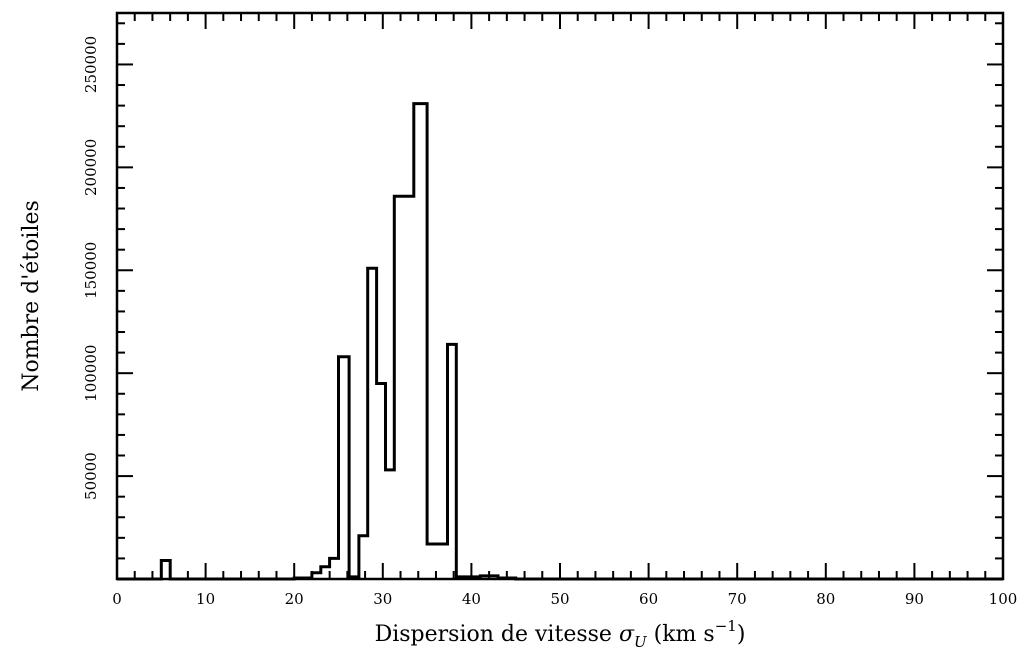  What do you see at coordinates (737, 599) in the screenshot?
I see `x-tick-label: 70` at bounding box center [737, 599].